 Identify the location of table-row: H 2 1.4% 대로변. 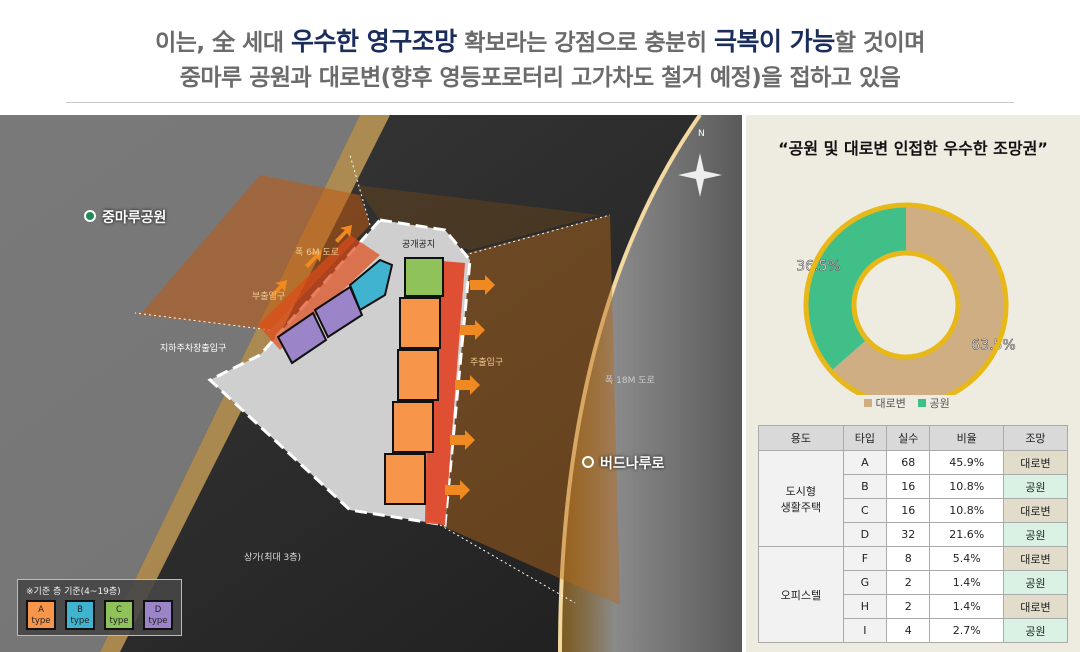
(914, 606).